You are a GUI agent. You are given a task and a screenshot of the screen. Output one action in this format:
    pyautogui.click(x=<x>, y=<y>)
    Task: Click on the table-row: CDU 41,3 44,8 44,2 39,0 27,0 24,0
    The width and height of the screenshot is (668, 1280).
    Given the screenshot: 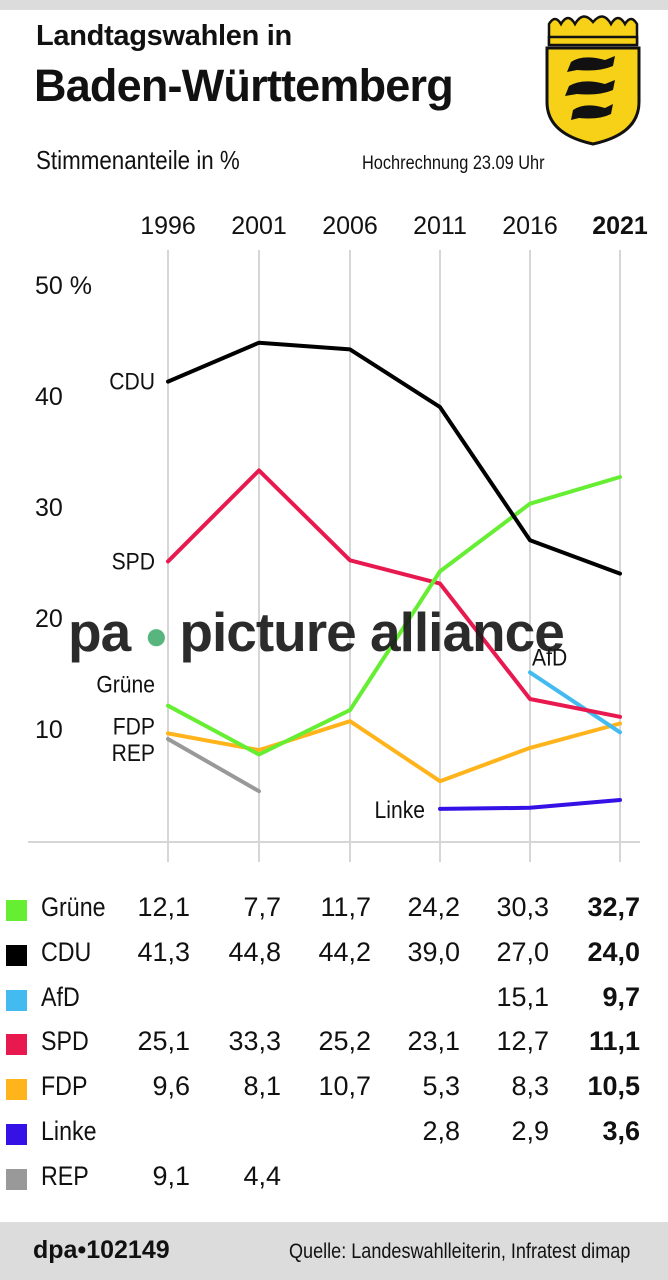 What is the action you would take?
    pyautogui.click(x=334, y=957)
    